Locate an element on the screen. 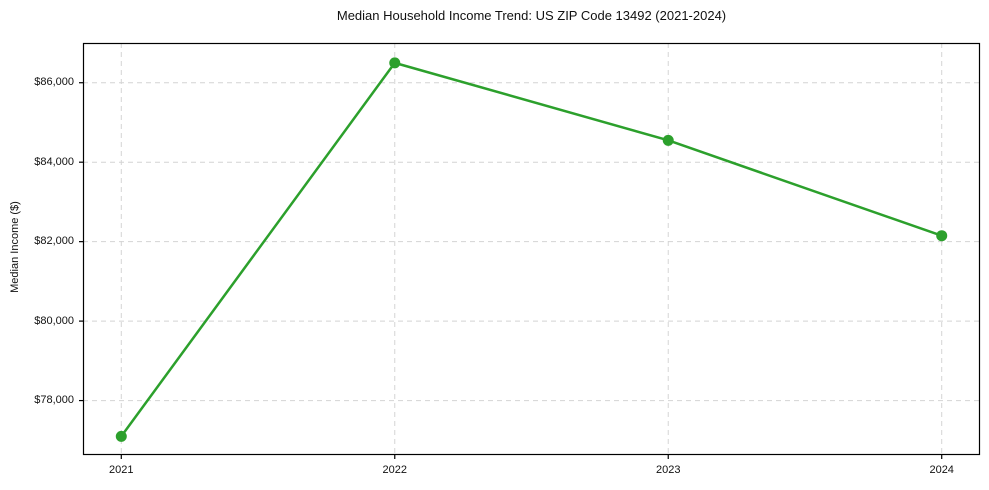  y-tick-label-82000: $82,000 is located at coordinates (54, 241).